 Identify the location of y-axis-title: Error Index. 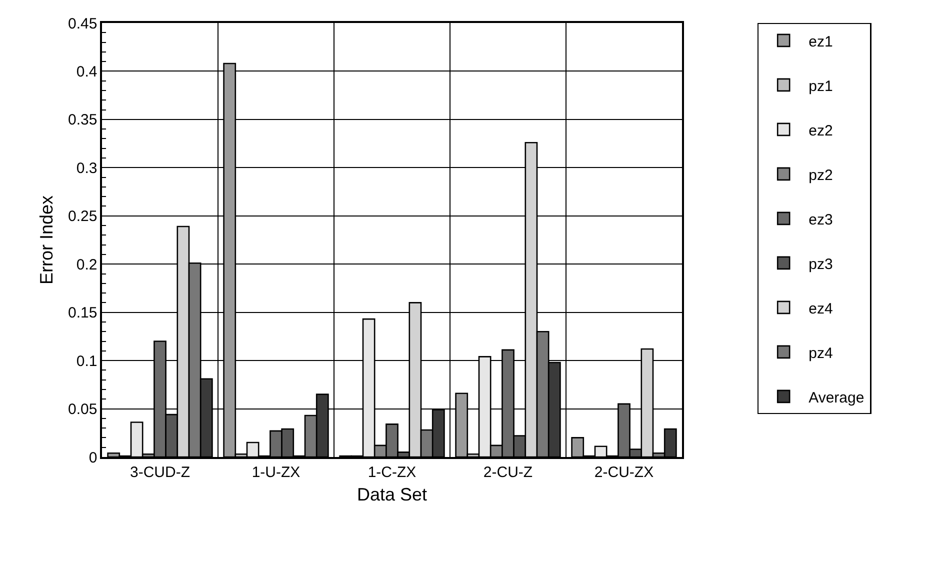
(46, 240).